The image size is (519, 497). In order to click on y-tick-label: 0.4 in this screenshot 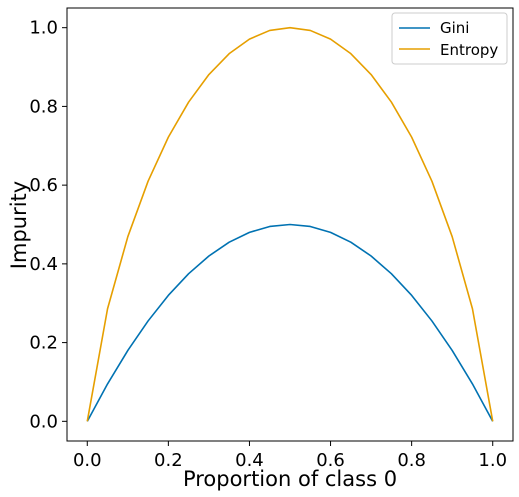, I will do `click(43, 264)`.